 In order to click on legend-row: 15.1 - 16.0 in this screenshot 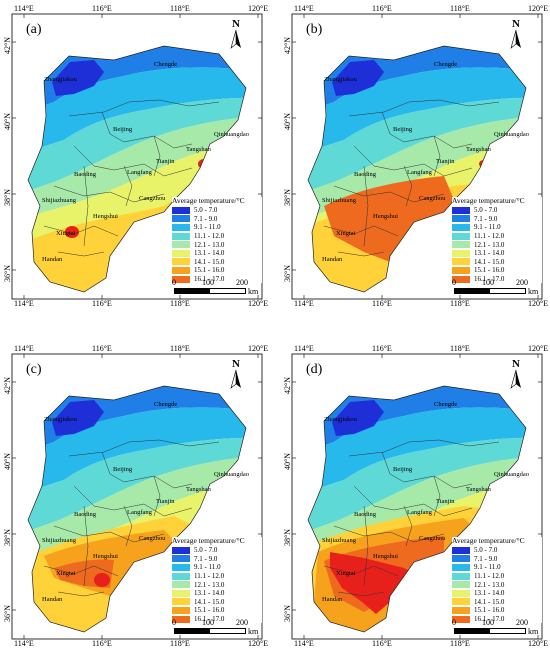, I will do `click(217, 270)`.